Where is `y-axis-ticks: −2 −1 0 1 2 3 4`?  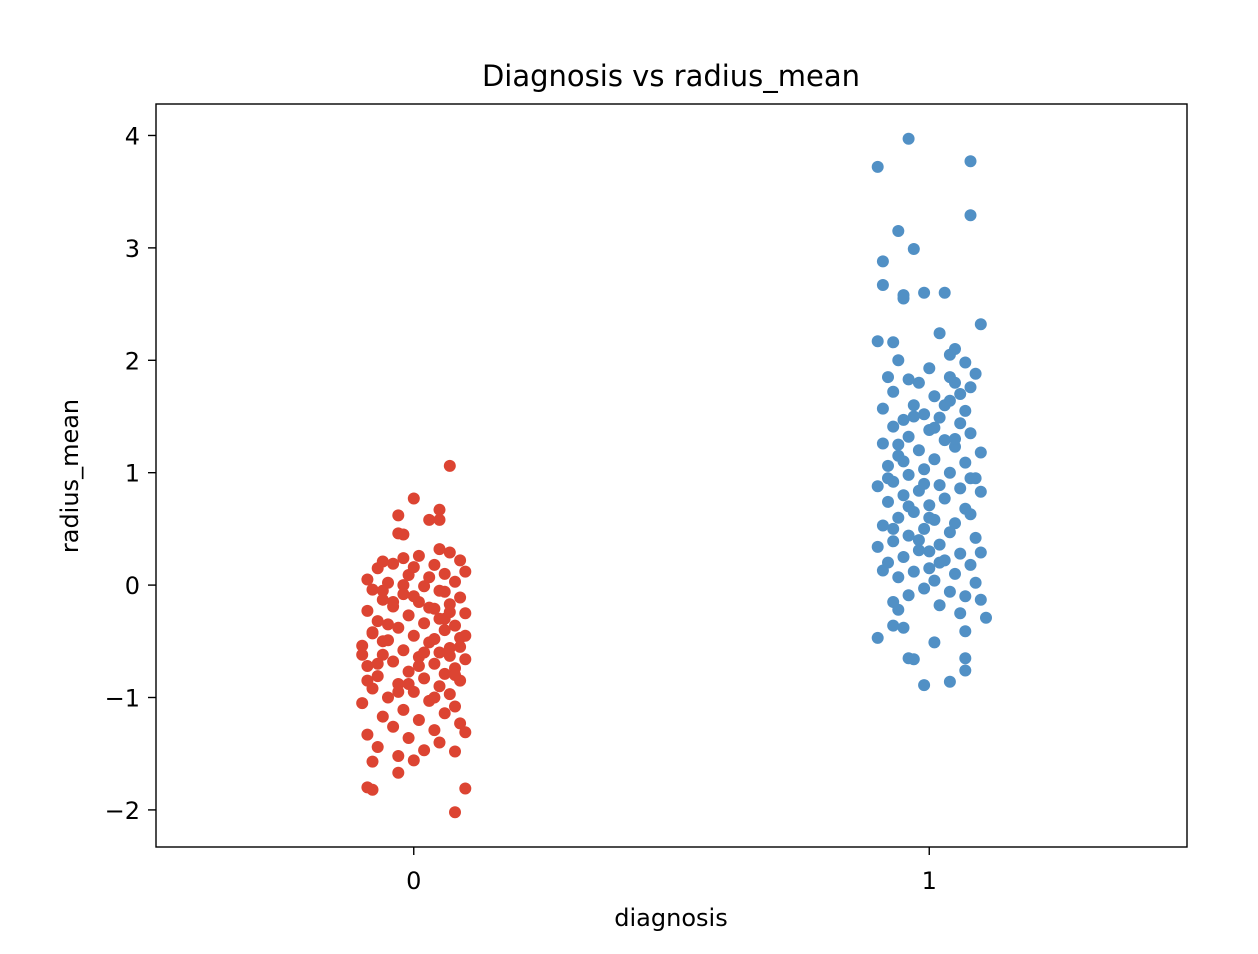
y-axis-ticks: −2 −1 0 1 2 3 4 is located at coordinates (130, 473).